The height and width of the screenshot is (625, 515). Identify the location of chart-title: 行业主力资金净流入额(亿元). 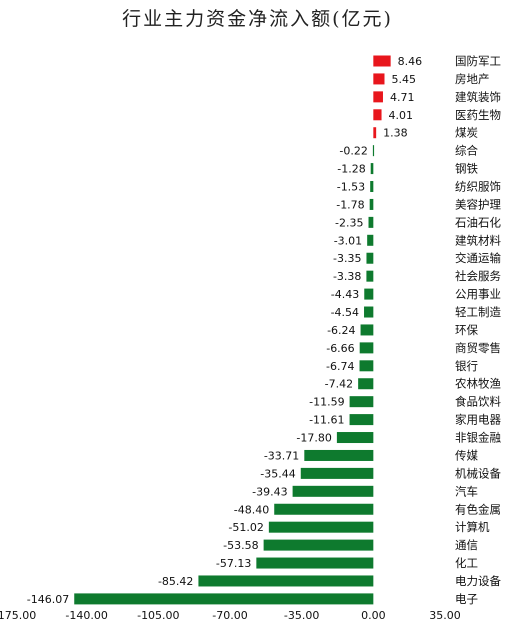
(257, 19).